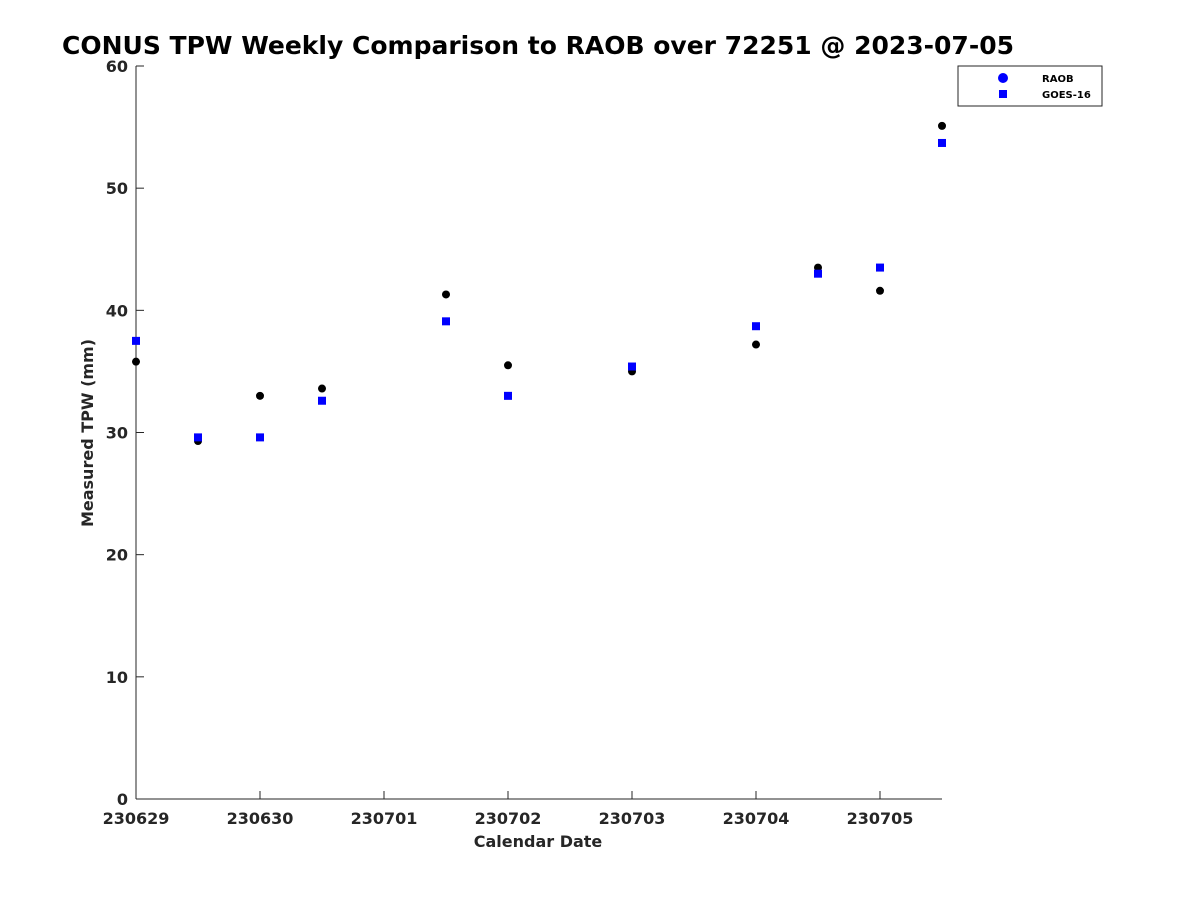 The image size is (1200, 900). Describe the element at coordinates (1003, 78) in the screenshot. I see `legend-marker-raob` at that location.